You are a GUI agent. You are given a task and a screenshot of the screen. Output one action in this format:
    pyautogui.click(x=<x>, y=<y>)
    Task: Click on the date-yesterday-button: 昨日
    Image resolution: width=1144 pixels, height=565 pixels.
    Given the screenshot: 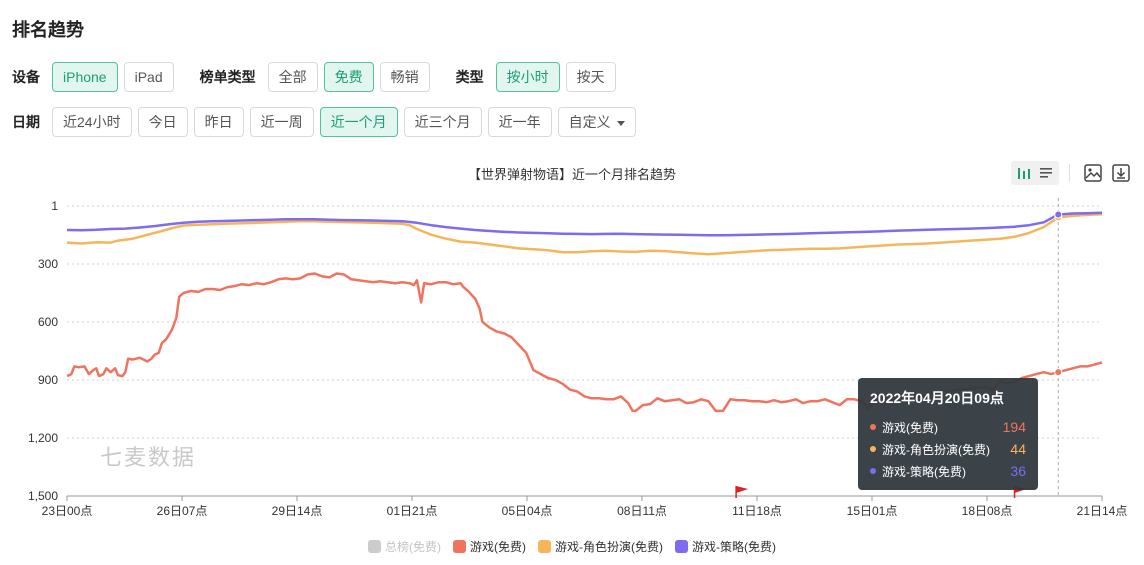 What is the action you would take?
    pyautogui.click(x=218, y=122)
    